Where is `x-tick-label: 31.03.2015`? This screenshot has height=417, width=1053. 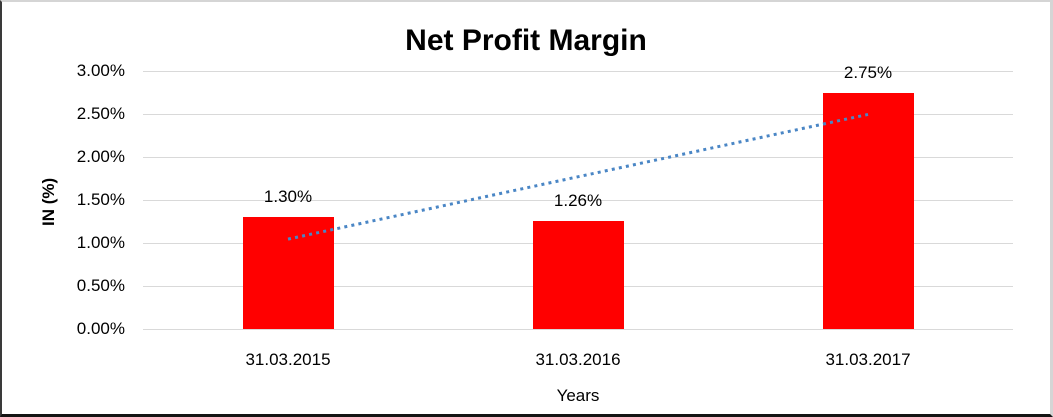 x-tick-label: 31.03.2015 is located at coordinates (288, 359).